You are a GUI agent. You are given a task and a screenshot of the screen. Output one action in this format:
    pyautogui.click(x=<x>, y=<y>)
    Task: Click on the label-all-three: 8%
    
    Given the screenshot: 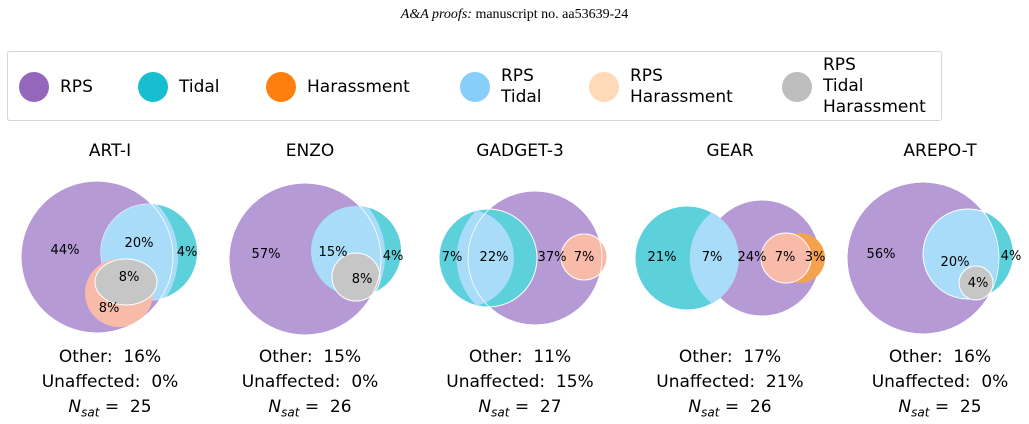 What is the action you would take?
    pyautogui.click(x=362, y=279)
    